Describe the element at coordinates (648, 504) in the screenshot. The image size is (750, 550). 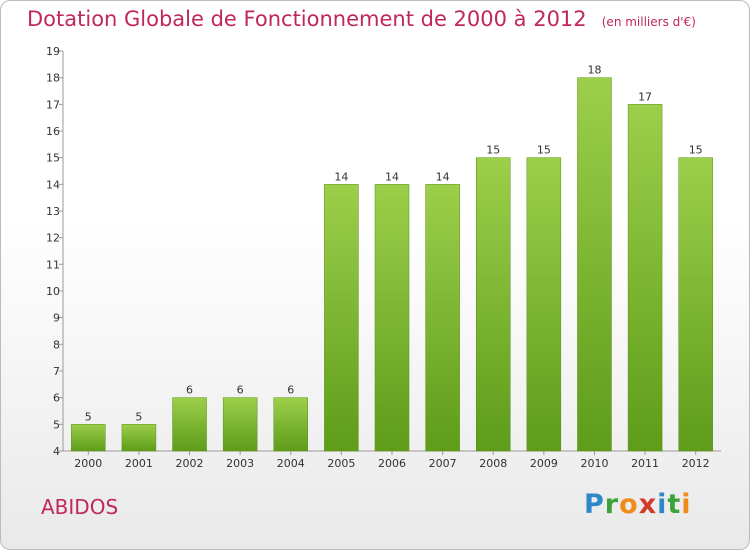
I see `logo-letter: x` at that location.